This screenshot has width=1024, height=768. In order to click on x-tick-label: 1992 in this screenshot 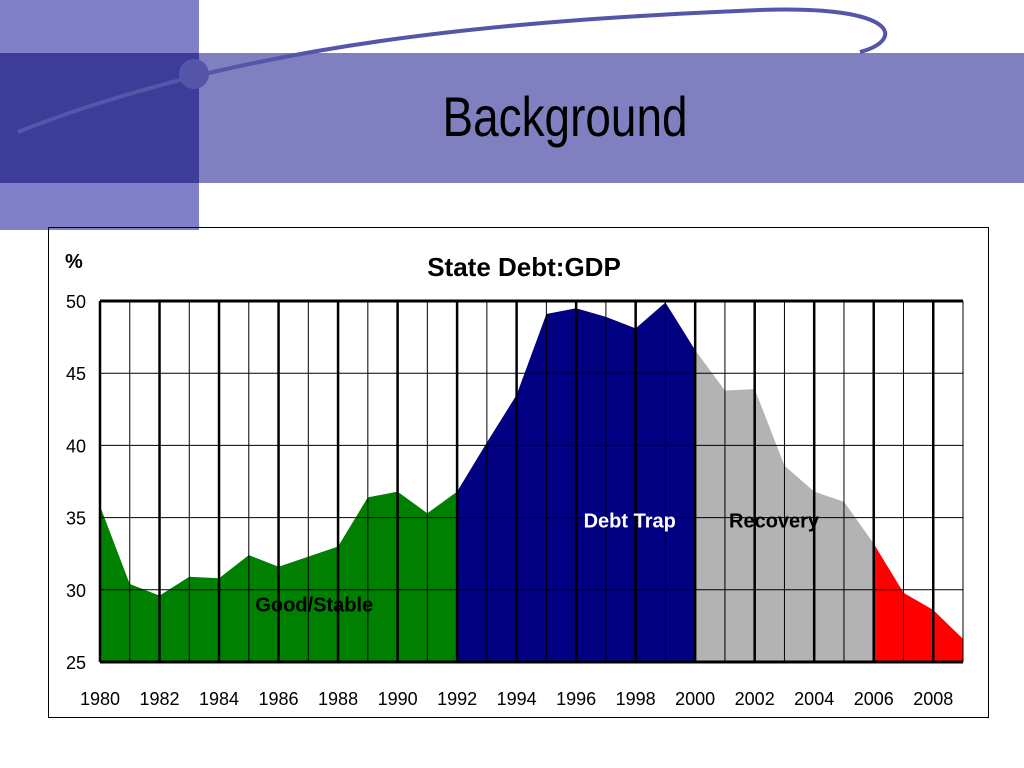, I will do `click(457, 699)`.